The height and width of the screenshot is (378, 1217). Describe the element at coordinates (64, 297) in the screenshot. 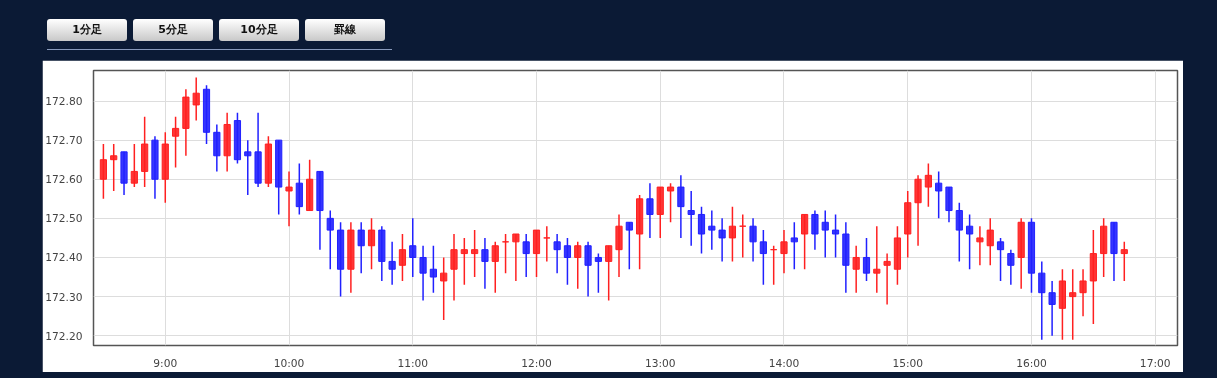

I see `y-tick-label: 172.30` at that location.